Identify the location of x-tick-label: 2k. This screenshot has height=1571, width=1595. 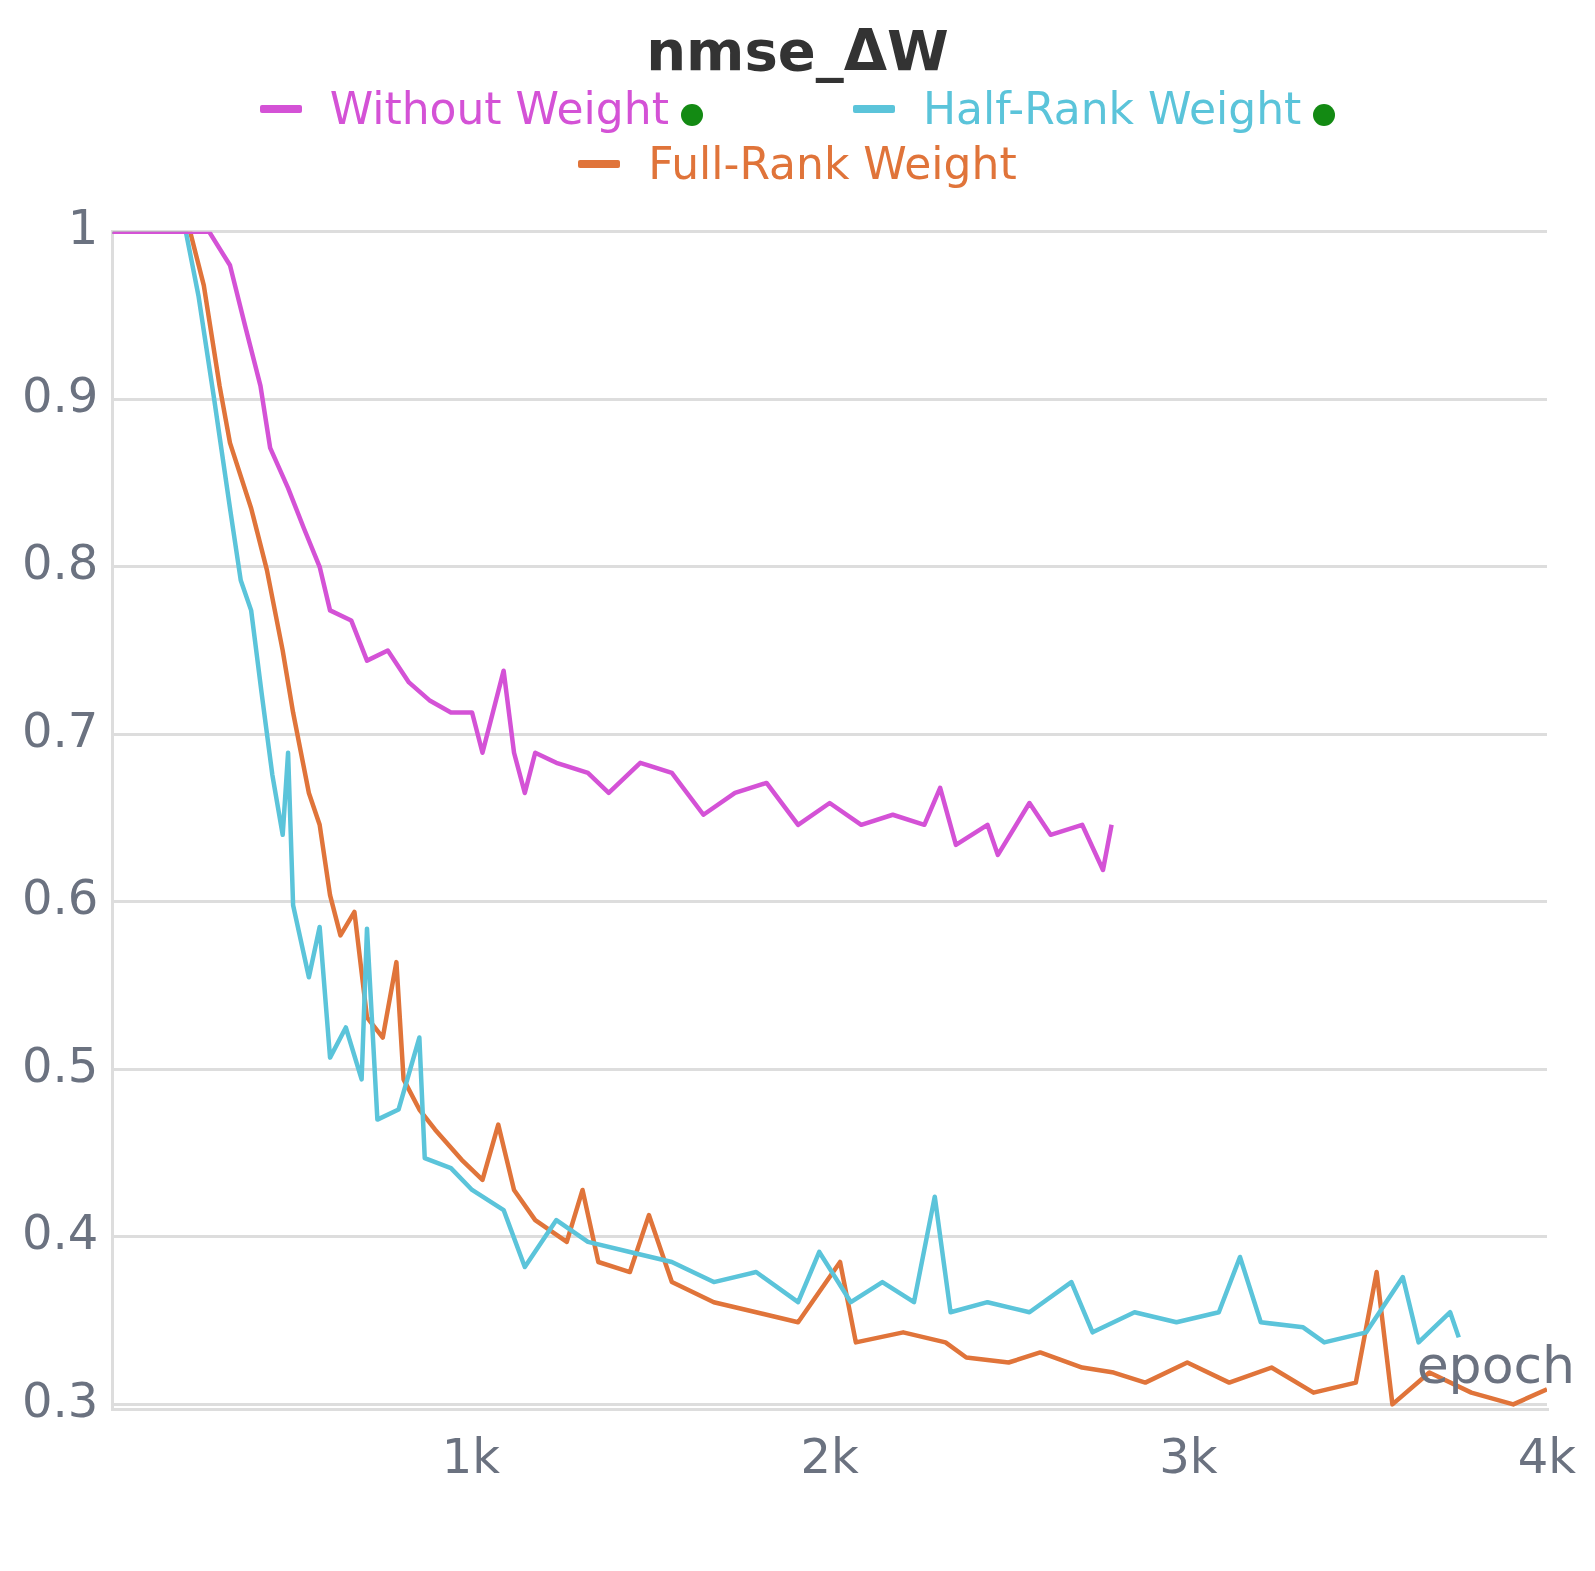
(830, 1455).